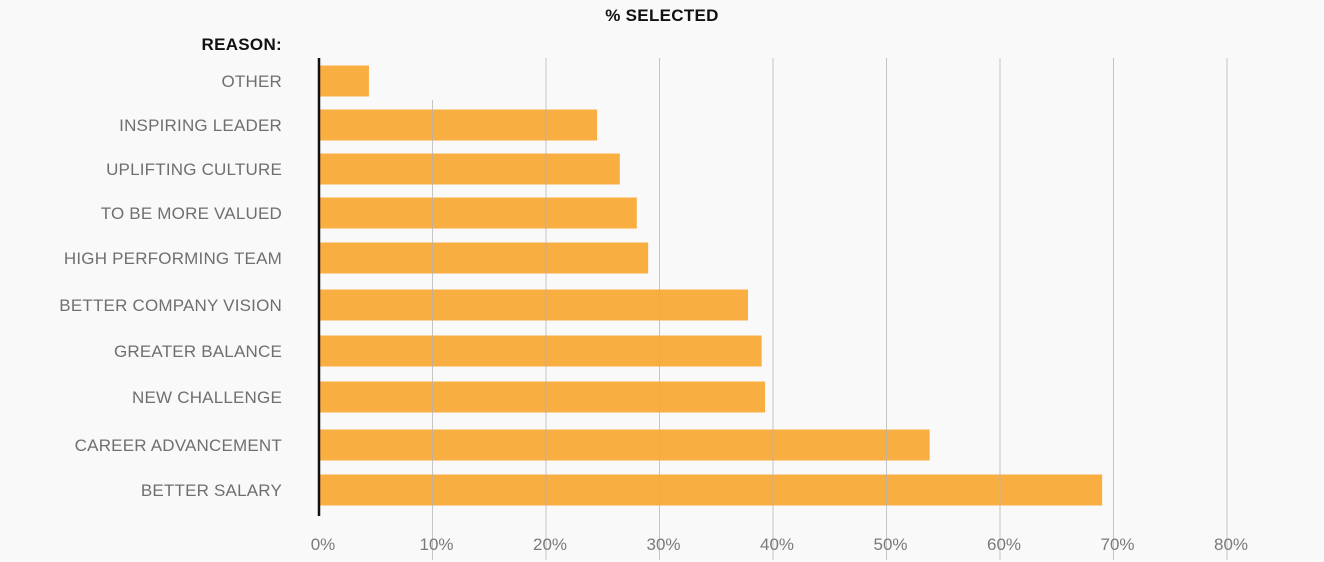 This screenshot has width=1324, height=562. I want to click on x-tick-label: 80%, so click(1231, 544).